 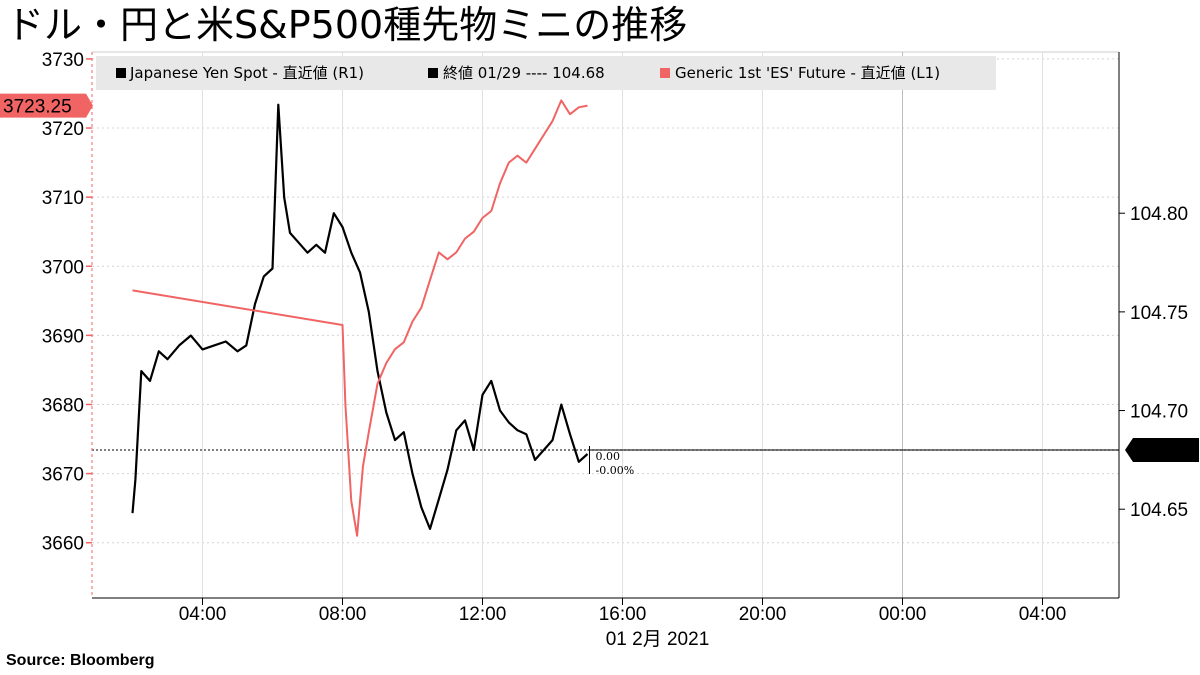 I want to click on left-tick-label: 3690, so click(x=63, y=336).